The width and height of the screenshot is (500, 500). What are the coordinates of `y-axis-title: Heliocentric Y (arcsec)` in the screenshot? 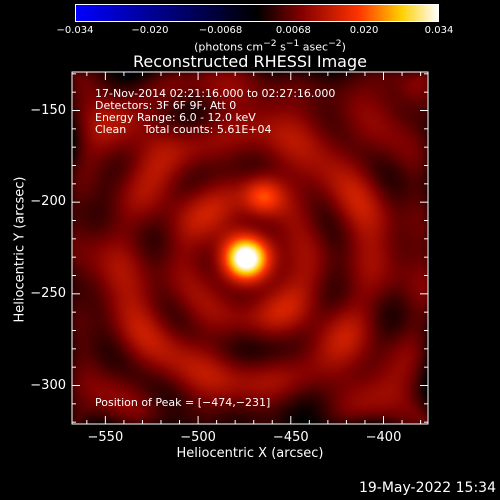 It's located at (20, 249).